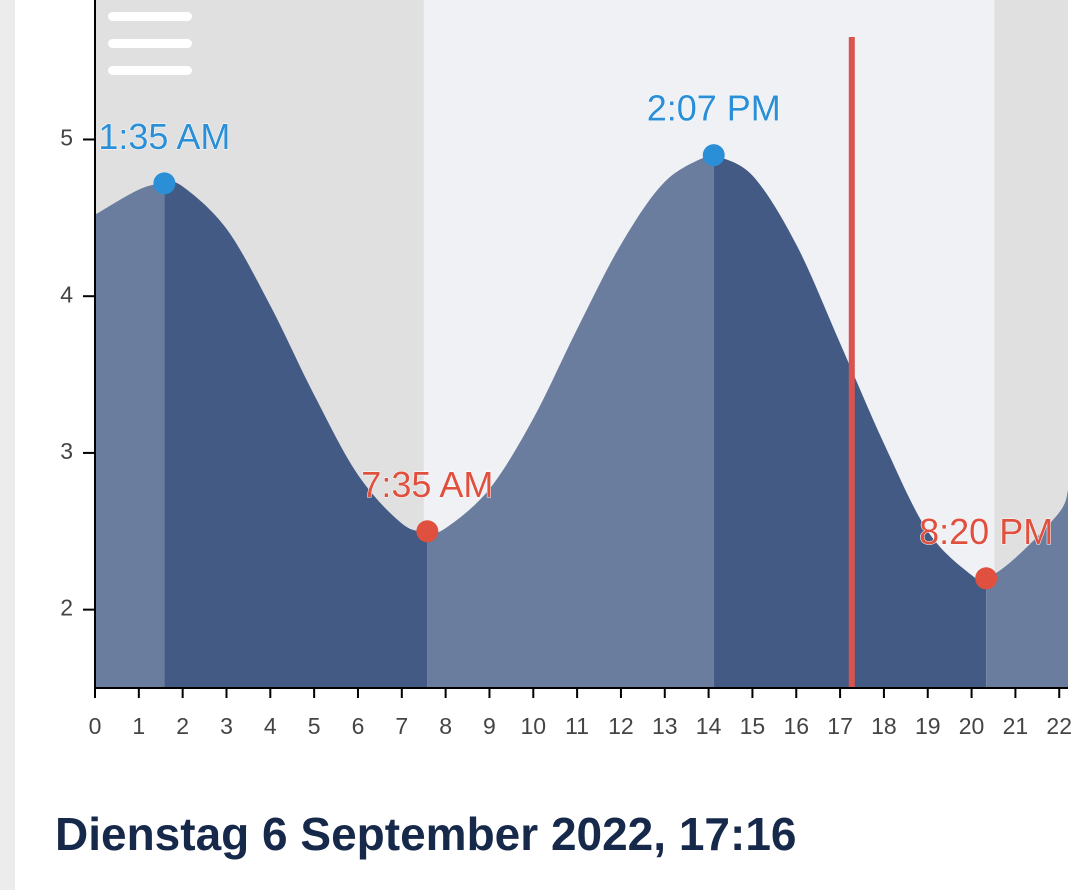 The height and width of the screenshot is (890, 1080). What do you see at coordinates (401, 726) in the screenshot?
I see `x-tick-label: 7` at bounding box center [401, 726].